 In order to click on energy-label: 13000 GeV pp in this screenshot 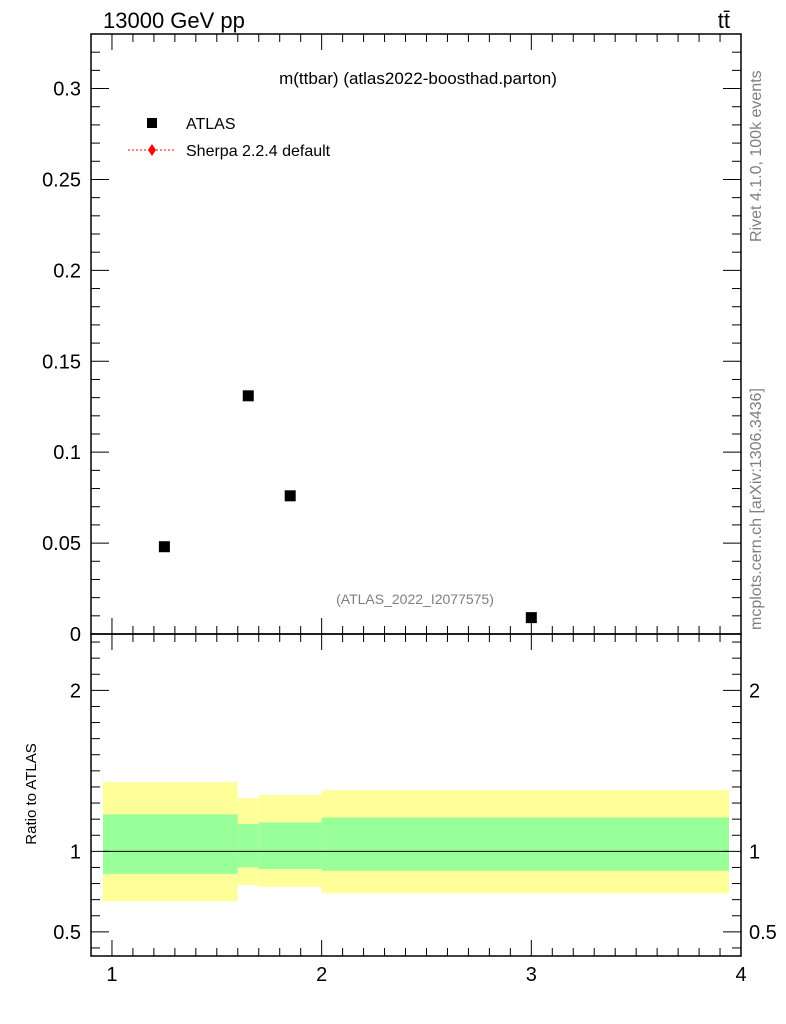, I will do `click(174, 20)`.